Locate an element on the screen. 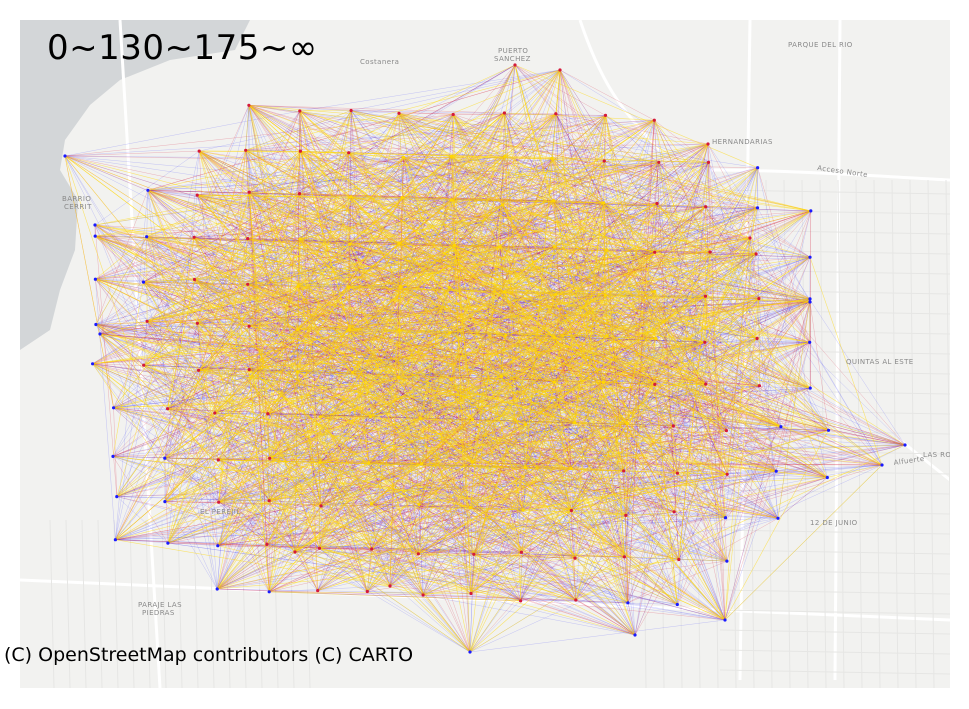  place-label-costanera: Costanera is located at coordinates (379, 62).